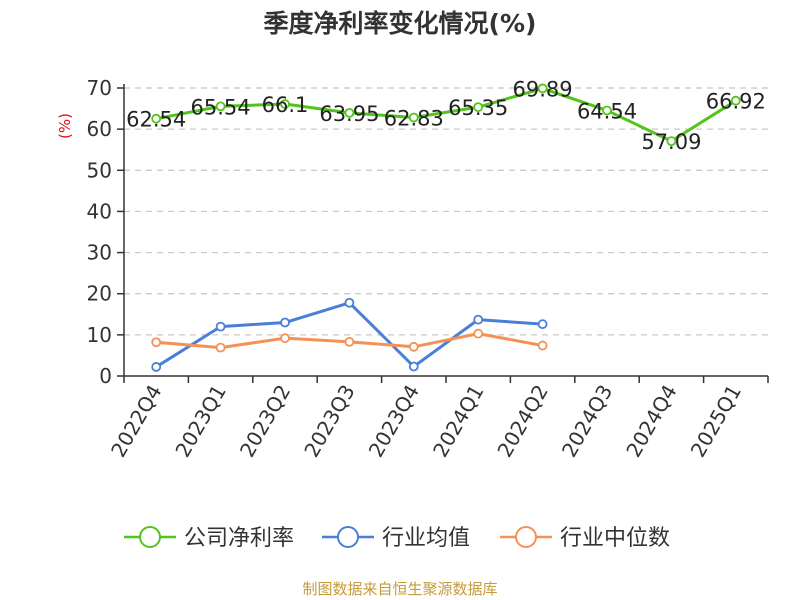 The image size is (800, 600). What do you see at coordinates (99, 211) in the screenshot?
I see `y-tick-label: 40` at bounding box center [99, 211].